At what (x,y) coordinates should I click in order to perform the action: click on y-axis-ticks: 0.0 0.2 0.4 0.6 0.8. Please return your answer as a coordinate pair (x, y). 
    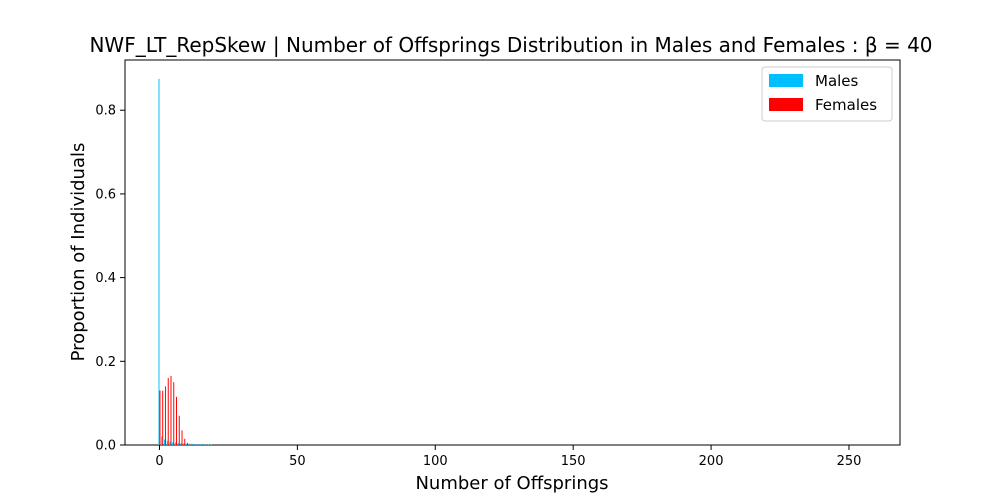
    Looking at the image, I should click on (110, 279).